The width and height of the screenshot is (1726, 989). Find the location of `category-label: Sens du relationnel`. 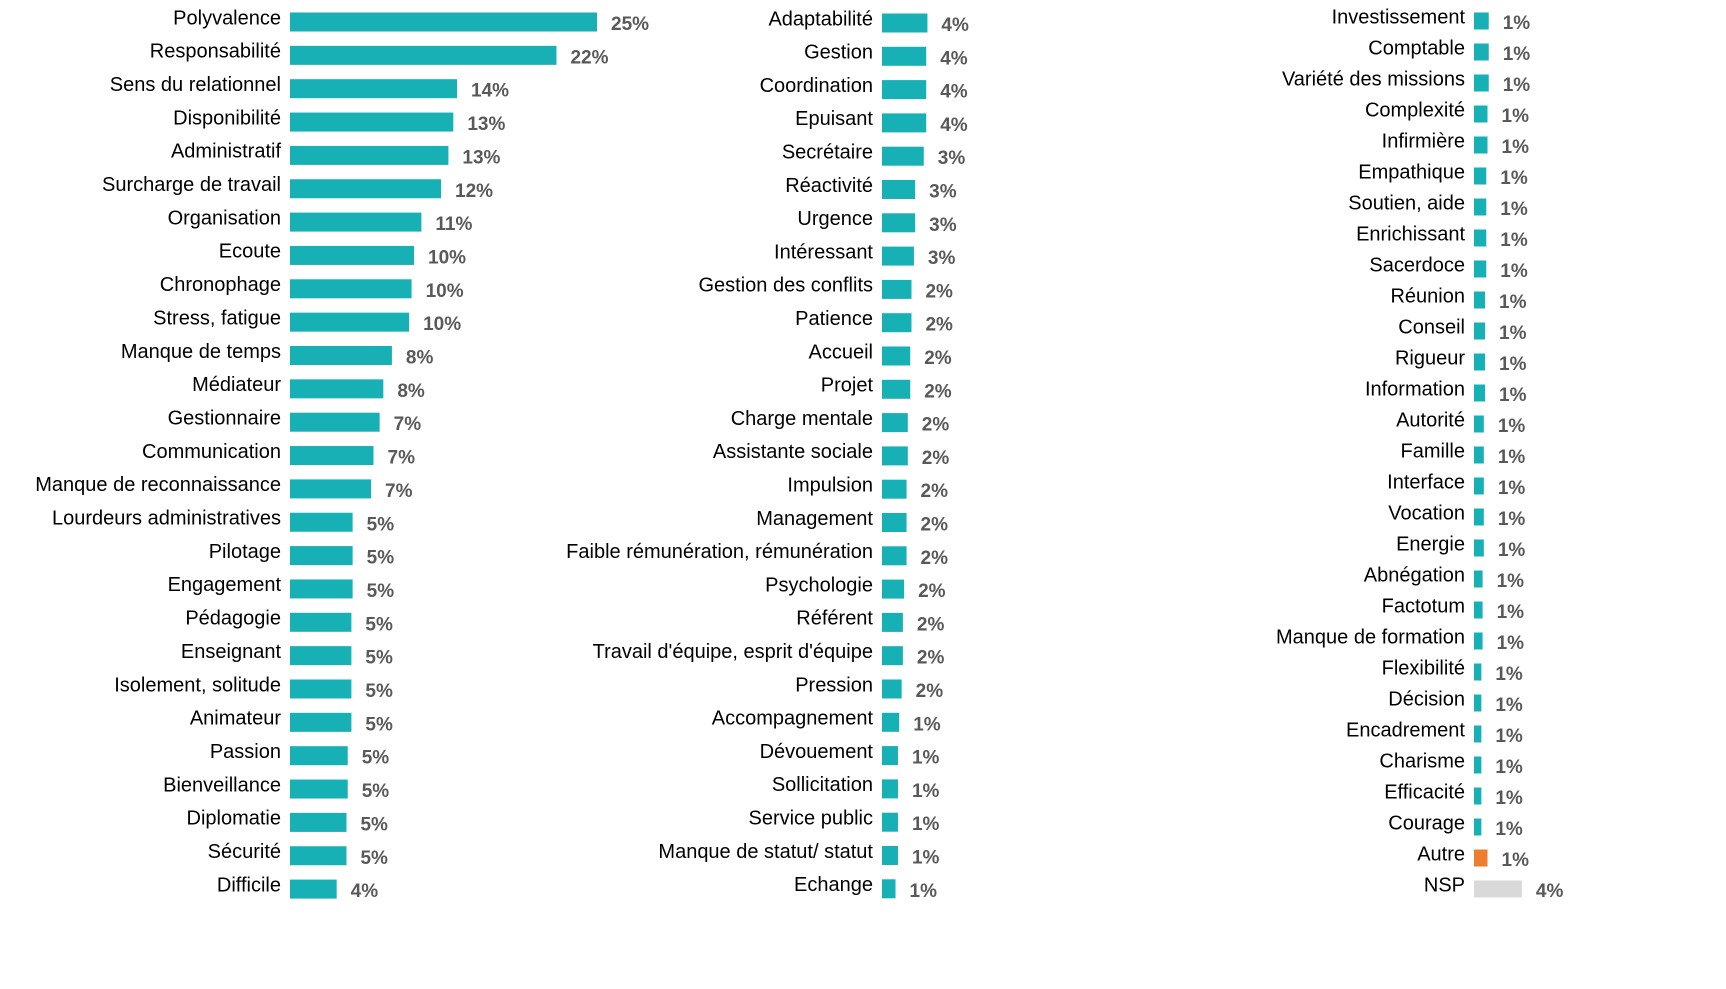

category-label: Sens du relationnel is located at coordinates (195, 85).